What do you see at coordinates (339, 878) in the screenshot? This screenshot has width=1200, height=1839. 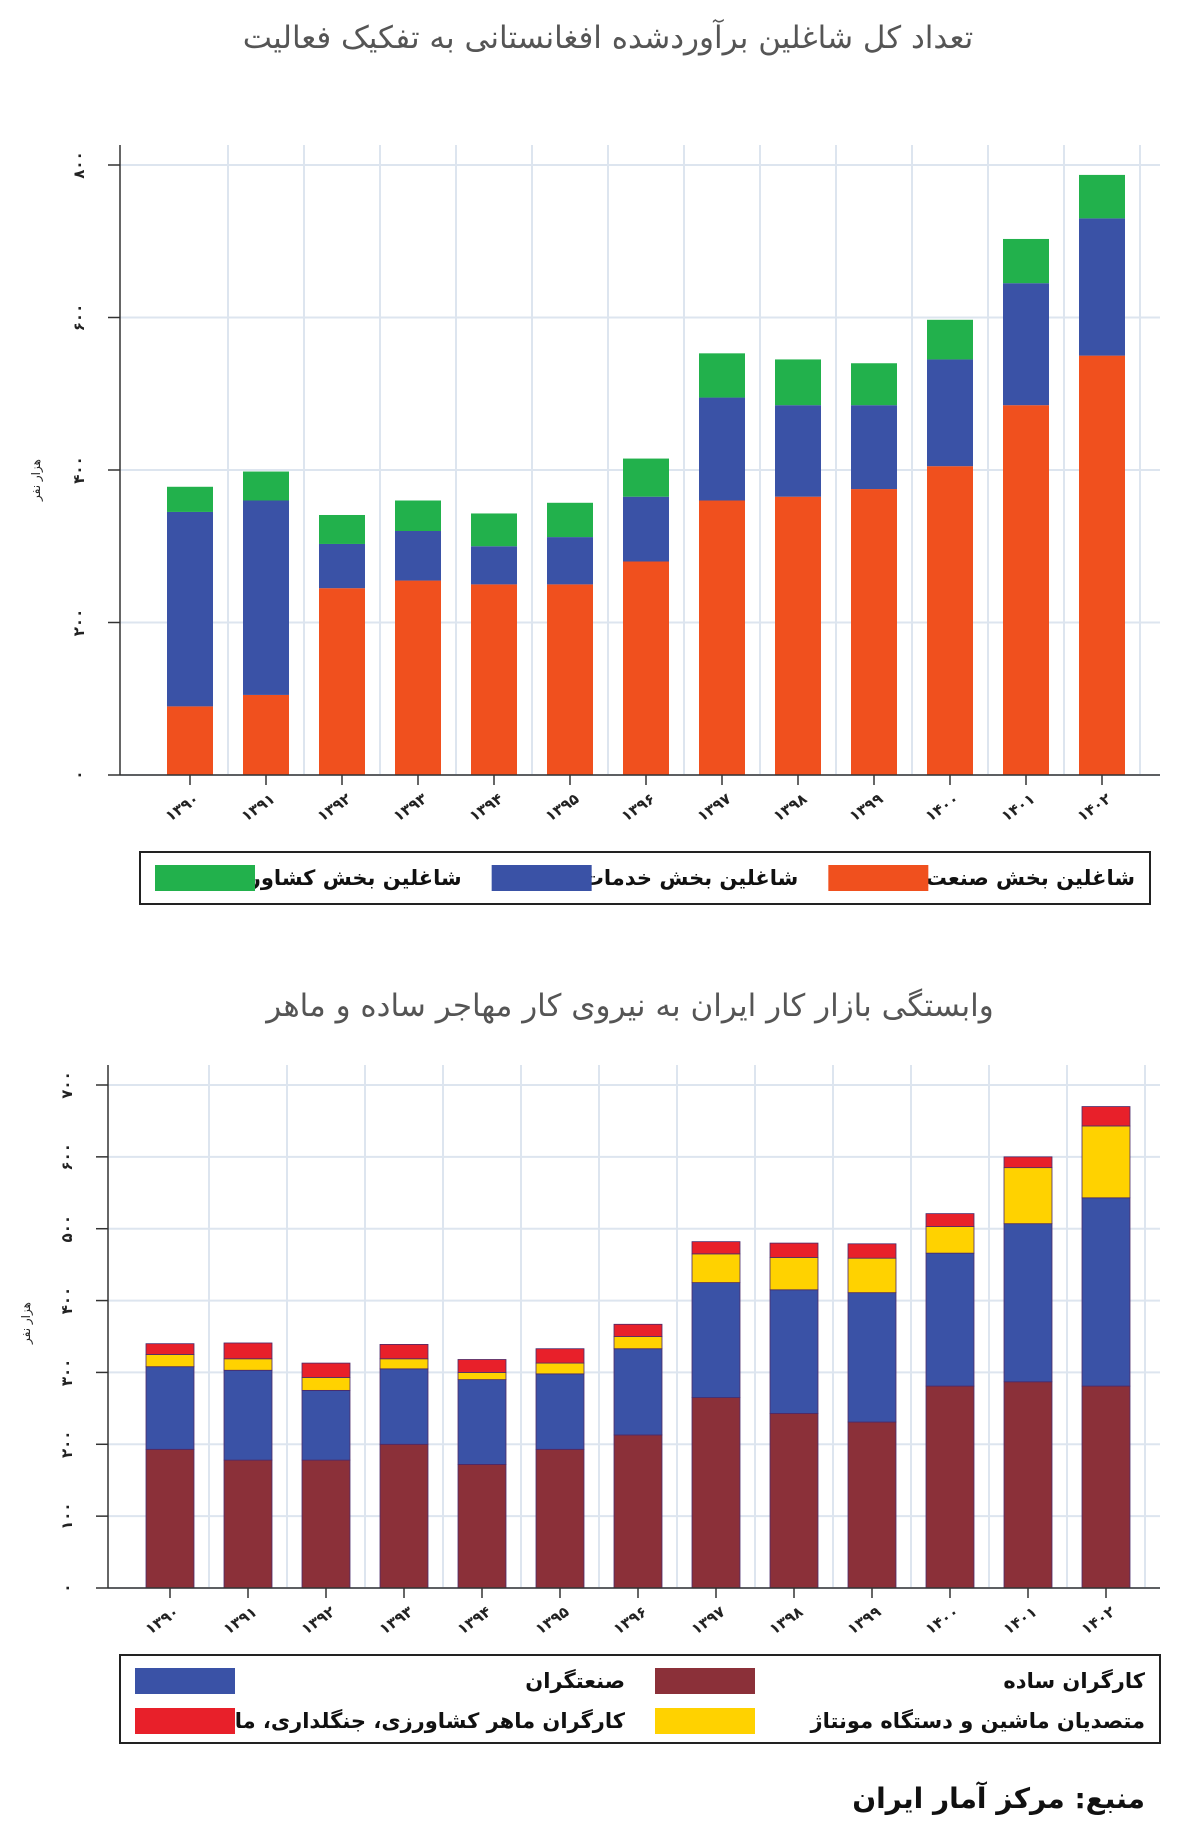 I see `chart1-legend-label-2: شاغلین بخش کشاورزی` at bounding box center [339, 878].